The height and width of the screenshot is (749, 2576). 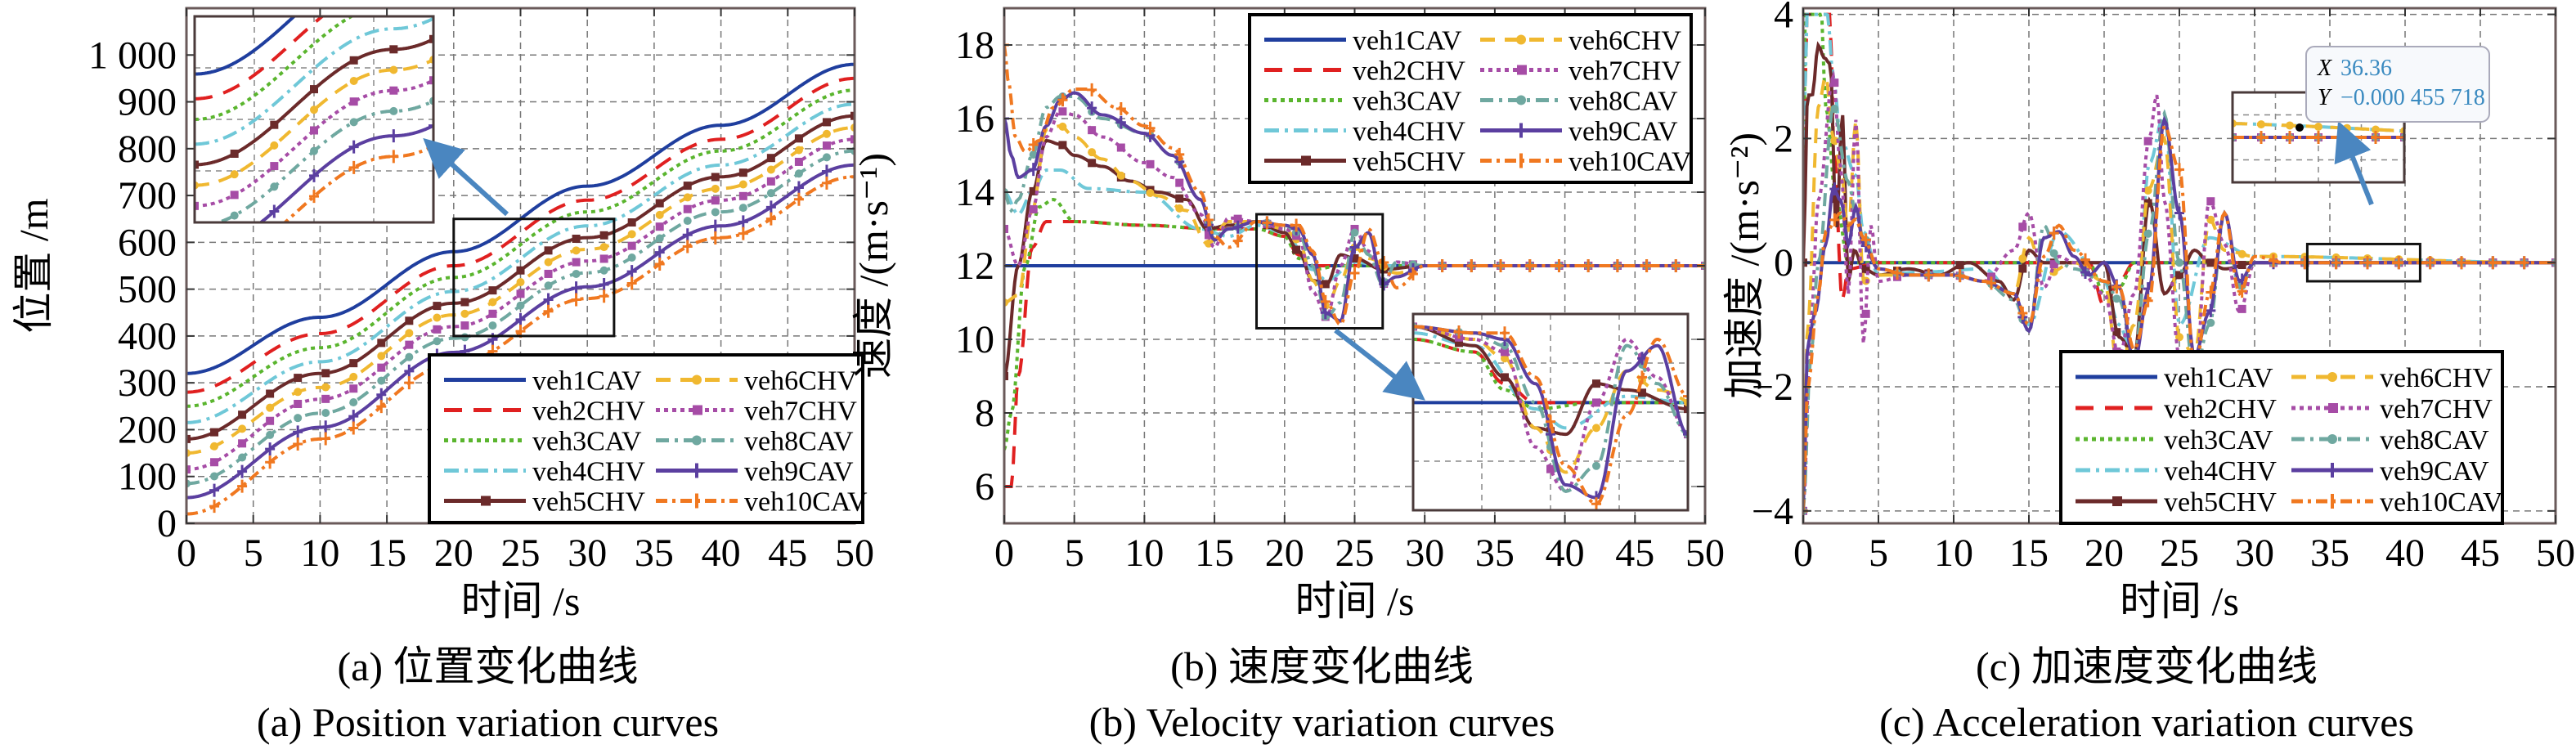 What do you see at coordinates (721, 553) in the screenshot?
I see `x-tick-label: 40` at bounding box center [721, 553].